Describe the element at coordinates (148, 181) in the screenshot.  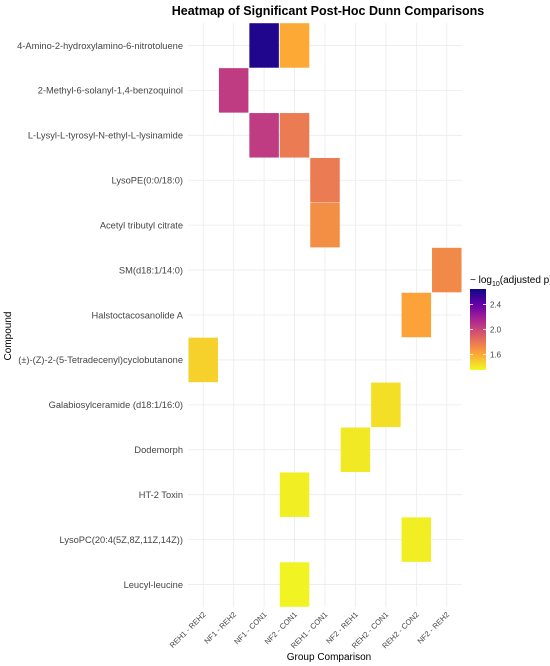
I see `y-tick-label: LysoPE(0:0/18:0)` at that location.